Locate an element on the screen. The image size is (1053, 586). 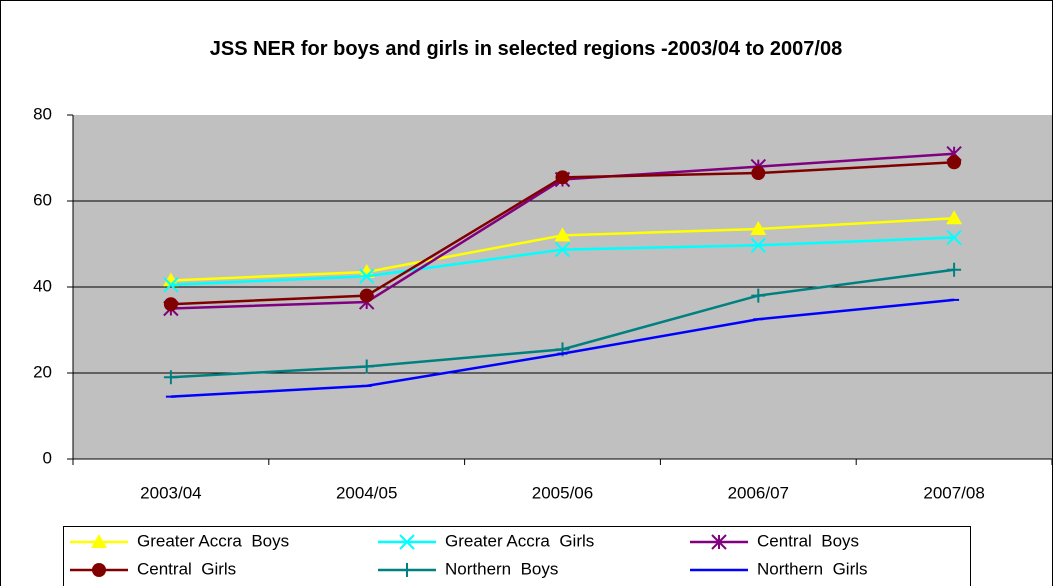
x-tick-label: 2007/08 is located at coordinates (953, 492).